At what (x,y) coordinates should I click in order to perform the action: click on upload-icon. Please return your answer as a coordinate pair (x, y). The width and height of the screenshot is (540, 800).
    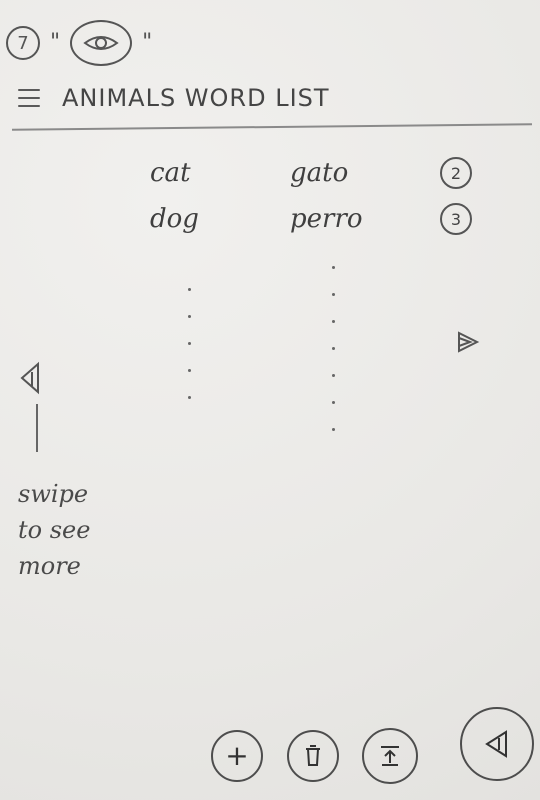
    Looking at the image, I should click on (390, 756).